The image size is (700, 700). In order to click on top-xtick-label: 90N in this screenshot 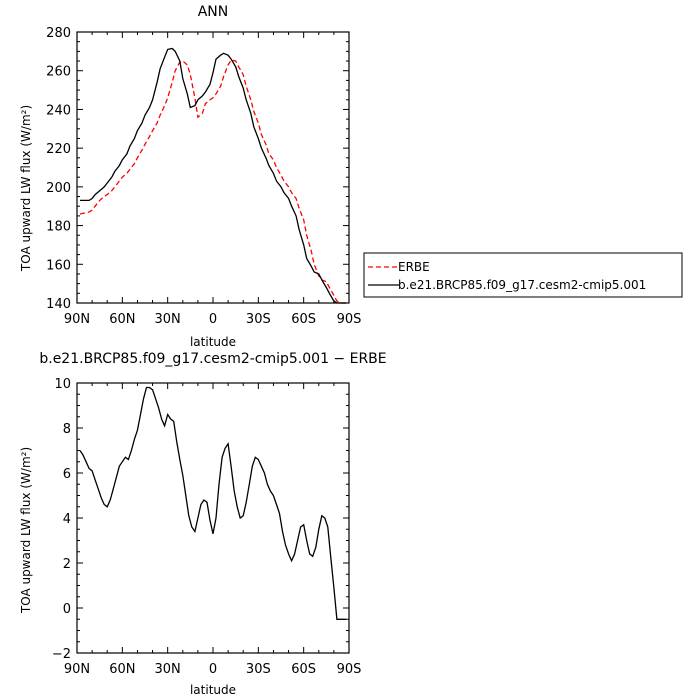, I will do `click(77, 319)`.